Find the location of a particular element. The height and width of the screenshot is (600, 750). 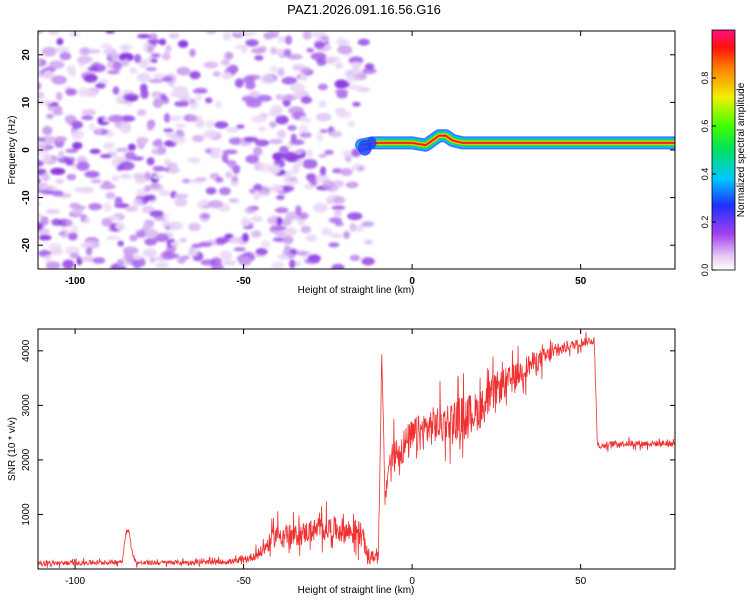

spectrogram-xtick-label: 0 is located at coordinates (412, 281).